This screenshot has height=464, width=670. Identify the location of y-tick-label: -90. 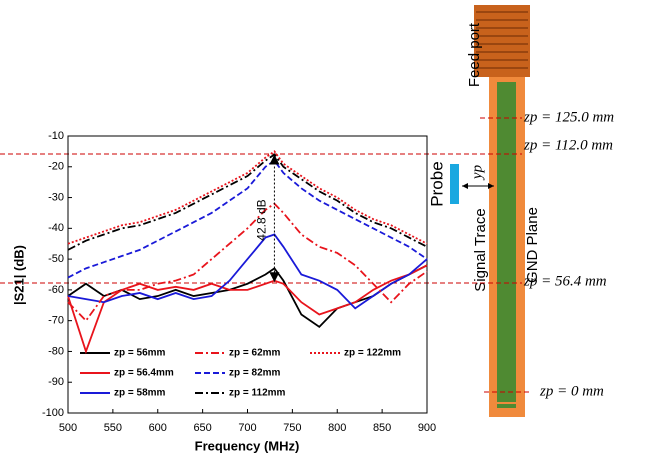
(56, 382).